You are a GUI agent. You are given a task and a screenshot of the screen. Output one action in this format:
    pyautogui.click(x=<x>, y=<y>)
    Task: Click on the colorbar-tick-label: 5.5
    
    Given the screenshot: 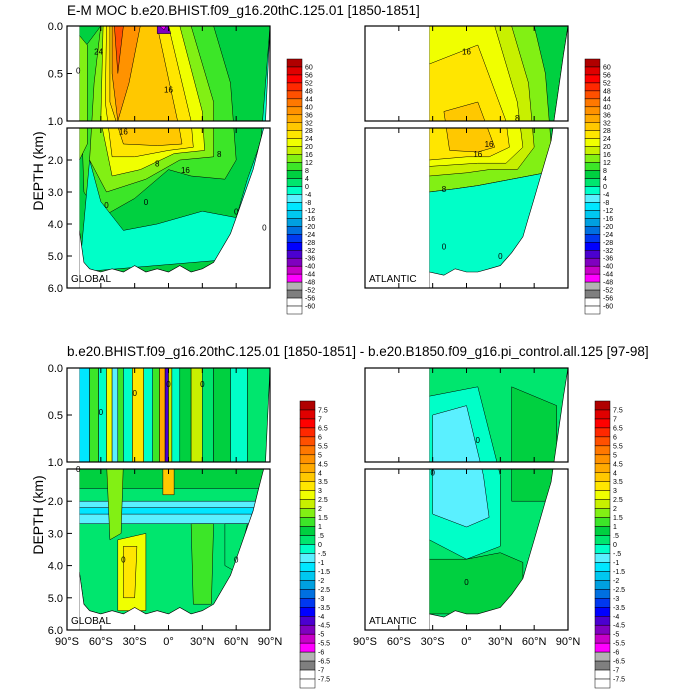 What is the action you would take?
    pyautogui.click(x=618, y=446)
    